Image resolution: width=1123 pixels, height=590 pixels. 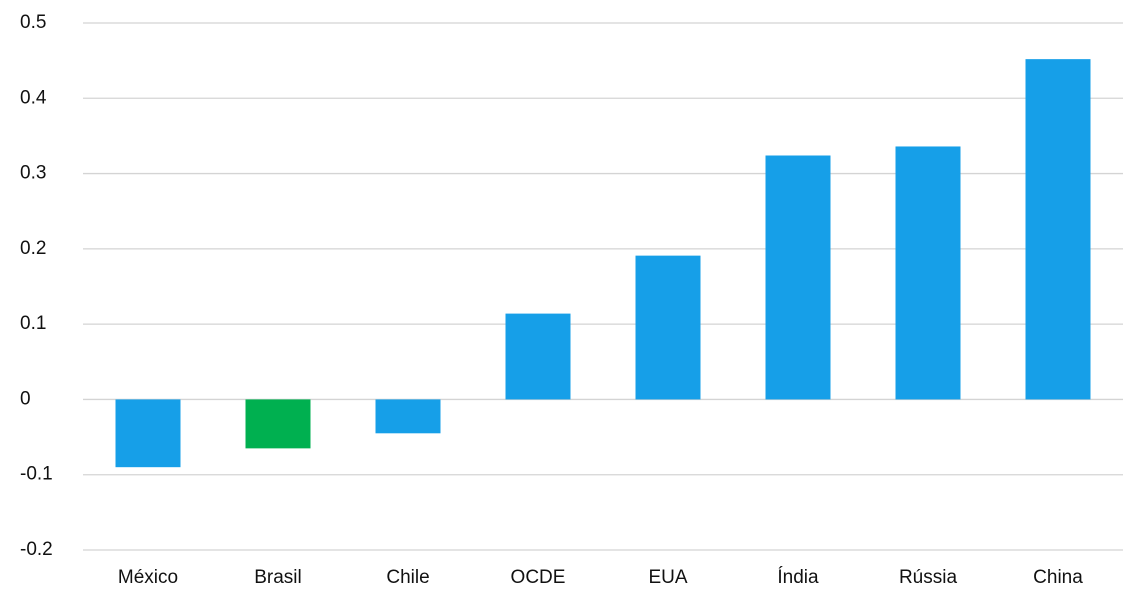 What do you see at coordinates (36, 549) in the screenshot?
I see `y-tick-label: -0.2` at bounding box center [36, 549].